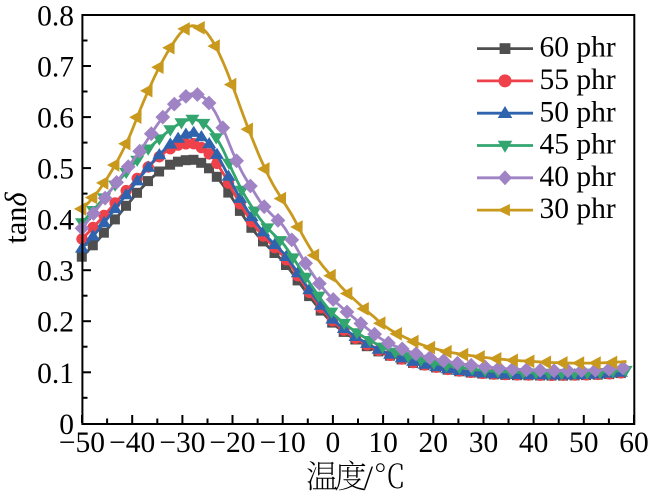 This screenshot has width=650, height=495. What do you see at coordinates (16, 218) in the screenshot?
I see `svg-text: tanδ` at bounding box center [16, 218].